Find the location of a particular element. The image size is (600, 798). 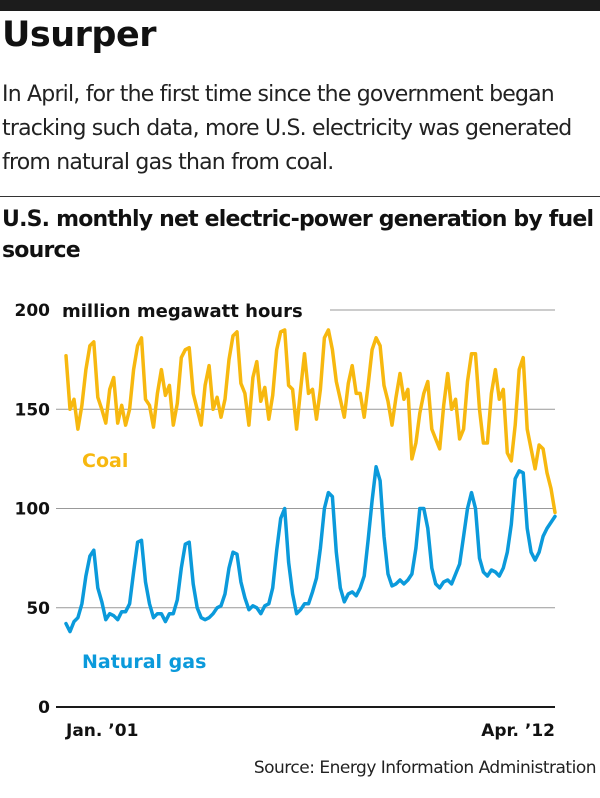

x-tick-label-end: Apr. ’12 is located at coordinates (518, 731).